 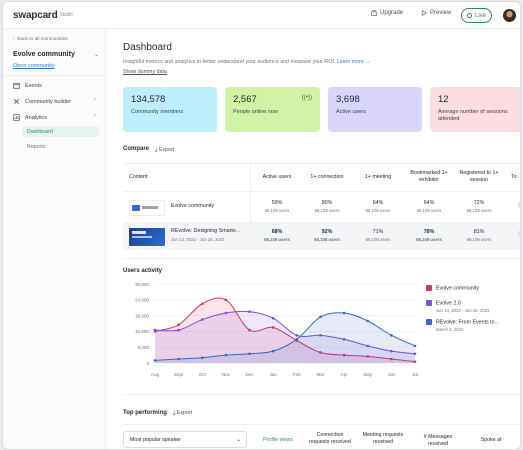 I want to click on app-logo: swapcard Studio, so click(x=43, y=15).